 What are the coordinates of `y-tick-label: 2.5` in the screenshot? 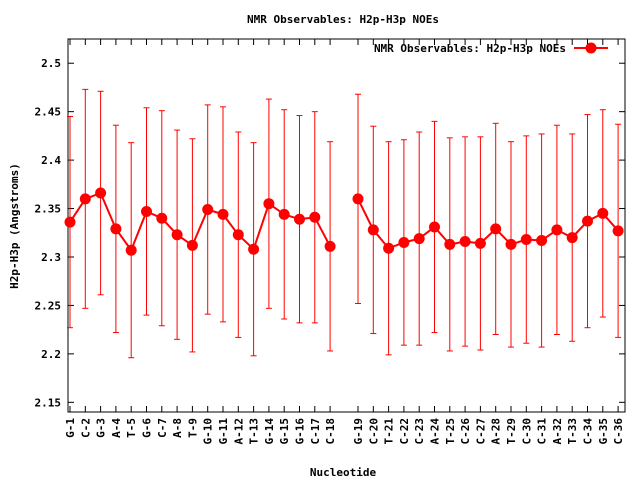 It's located at (51, 63).